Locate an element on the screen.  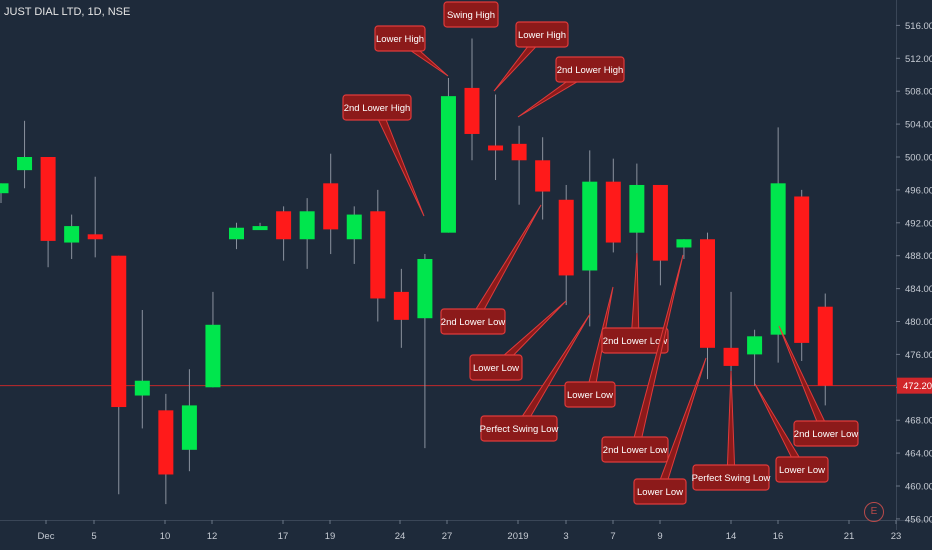
y-tick-label: 488.00 is located at coordinates (918, 256).